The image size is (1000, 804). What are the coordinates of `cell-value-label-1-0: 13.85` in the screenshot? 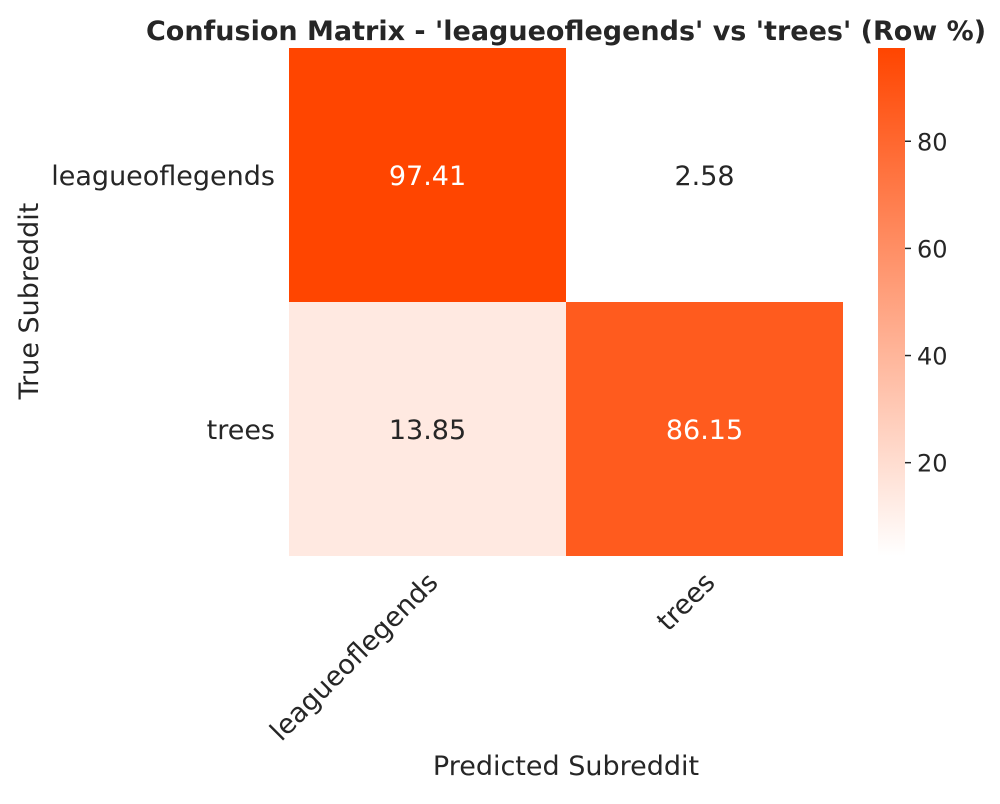 It's located at (427, 430).